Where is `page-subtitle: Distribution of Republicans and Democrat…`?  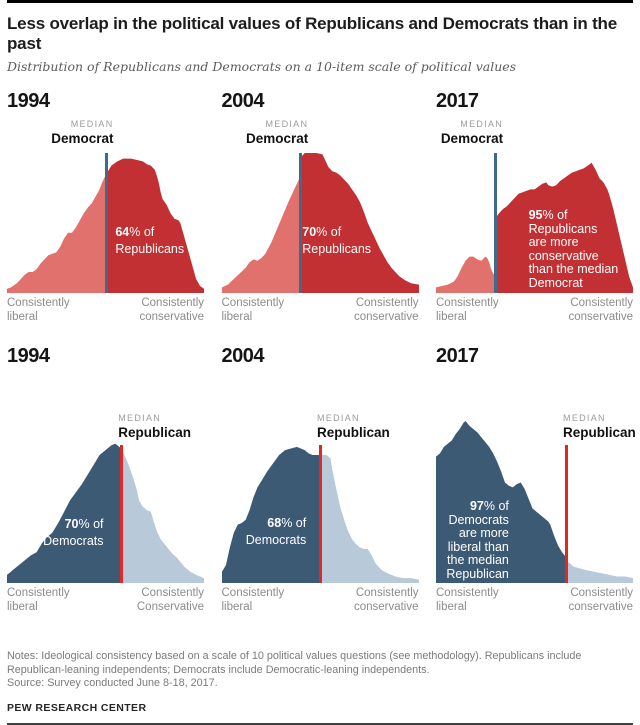
page-subtitle: Distribution of Republicans and Democrat… is located at coordinates (262, 66).